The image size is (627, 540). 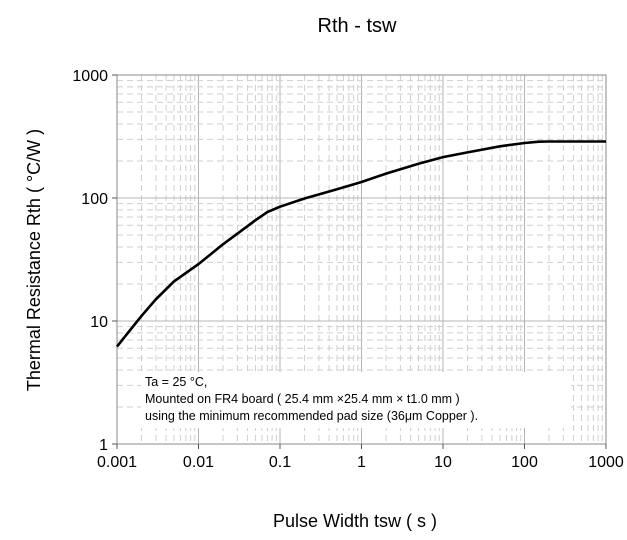 What do you see at coordinates (198, 462) in the screenshot?
I see `x-tick-label: 0.01` at bounding box center [198, 462].